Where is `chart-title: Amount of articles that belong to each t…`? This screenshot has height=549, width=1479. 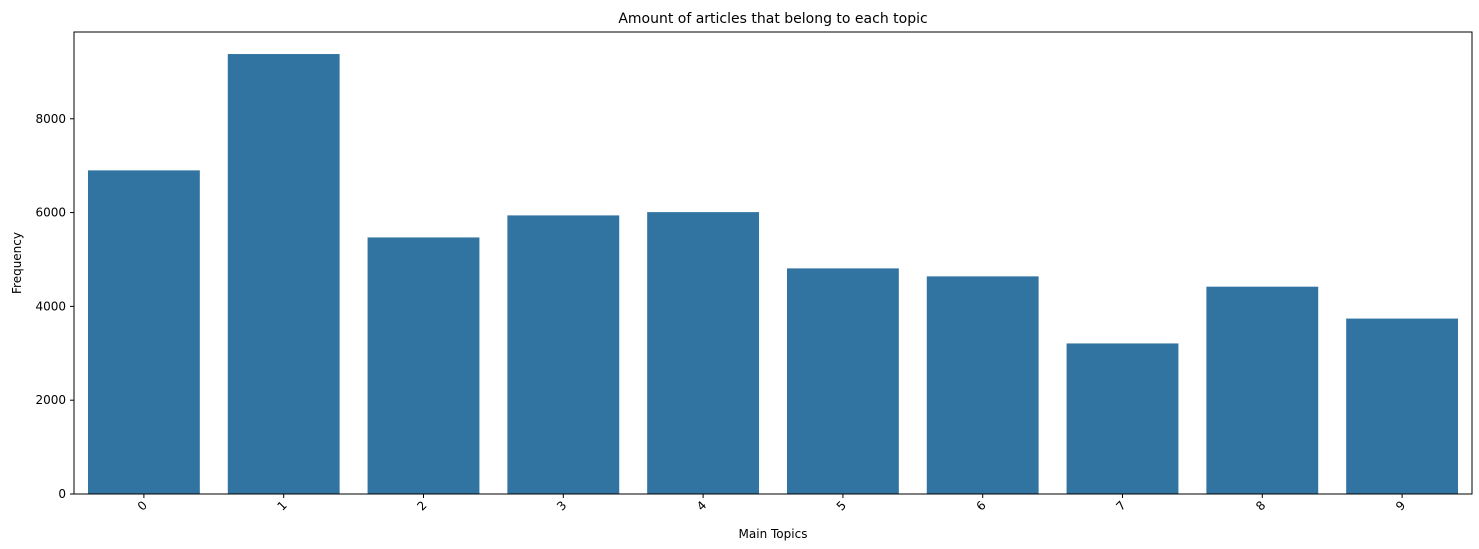
chart-title: Amount of articles that belong to each t… is located at coordinates (772, 19).